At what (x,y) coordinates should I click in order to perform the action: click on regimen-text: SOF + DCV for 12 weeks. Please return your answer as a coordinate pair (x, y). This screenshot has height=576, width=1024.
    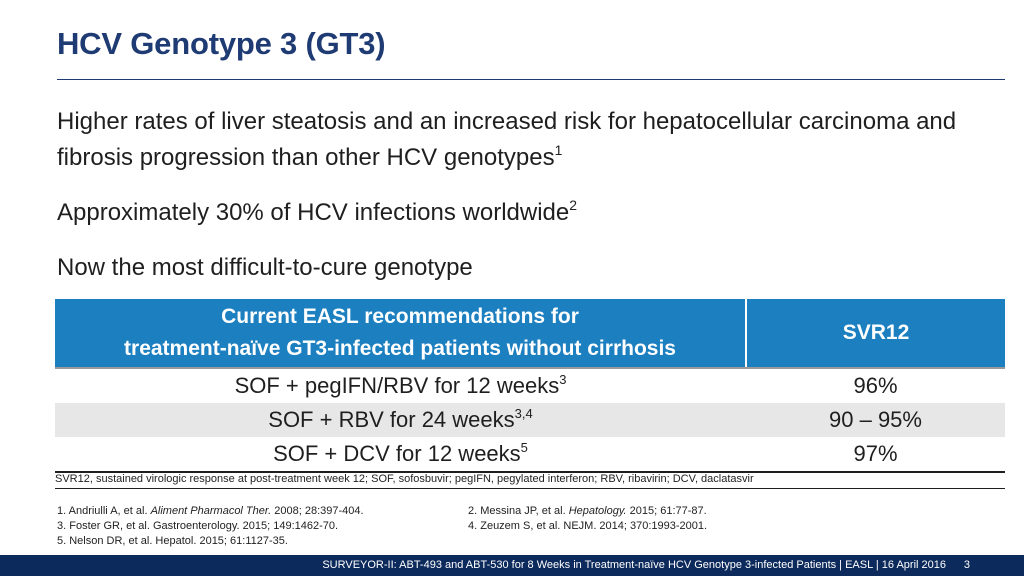
    Looking at the image, I should click on (397, 453).